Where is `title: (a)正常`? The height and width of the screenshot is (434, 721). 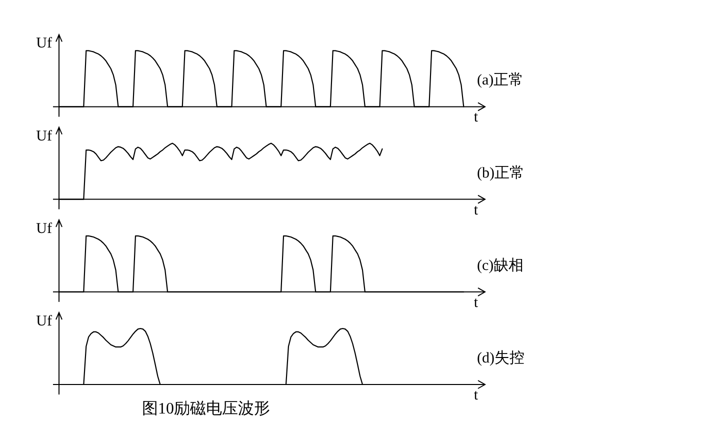
title: (a)正常 is located at coordinates (500, 80).